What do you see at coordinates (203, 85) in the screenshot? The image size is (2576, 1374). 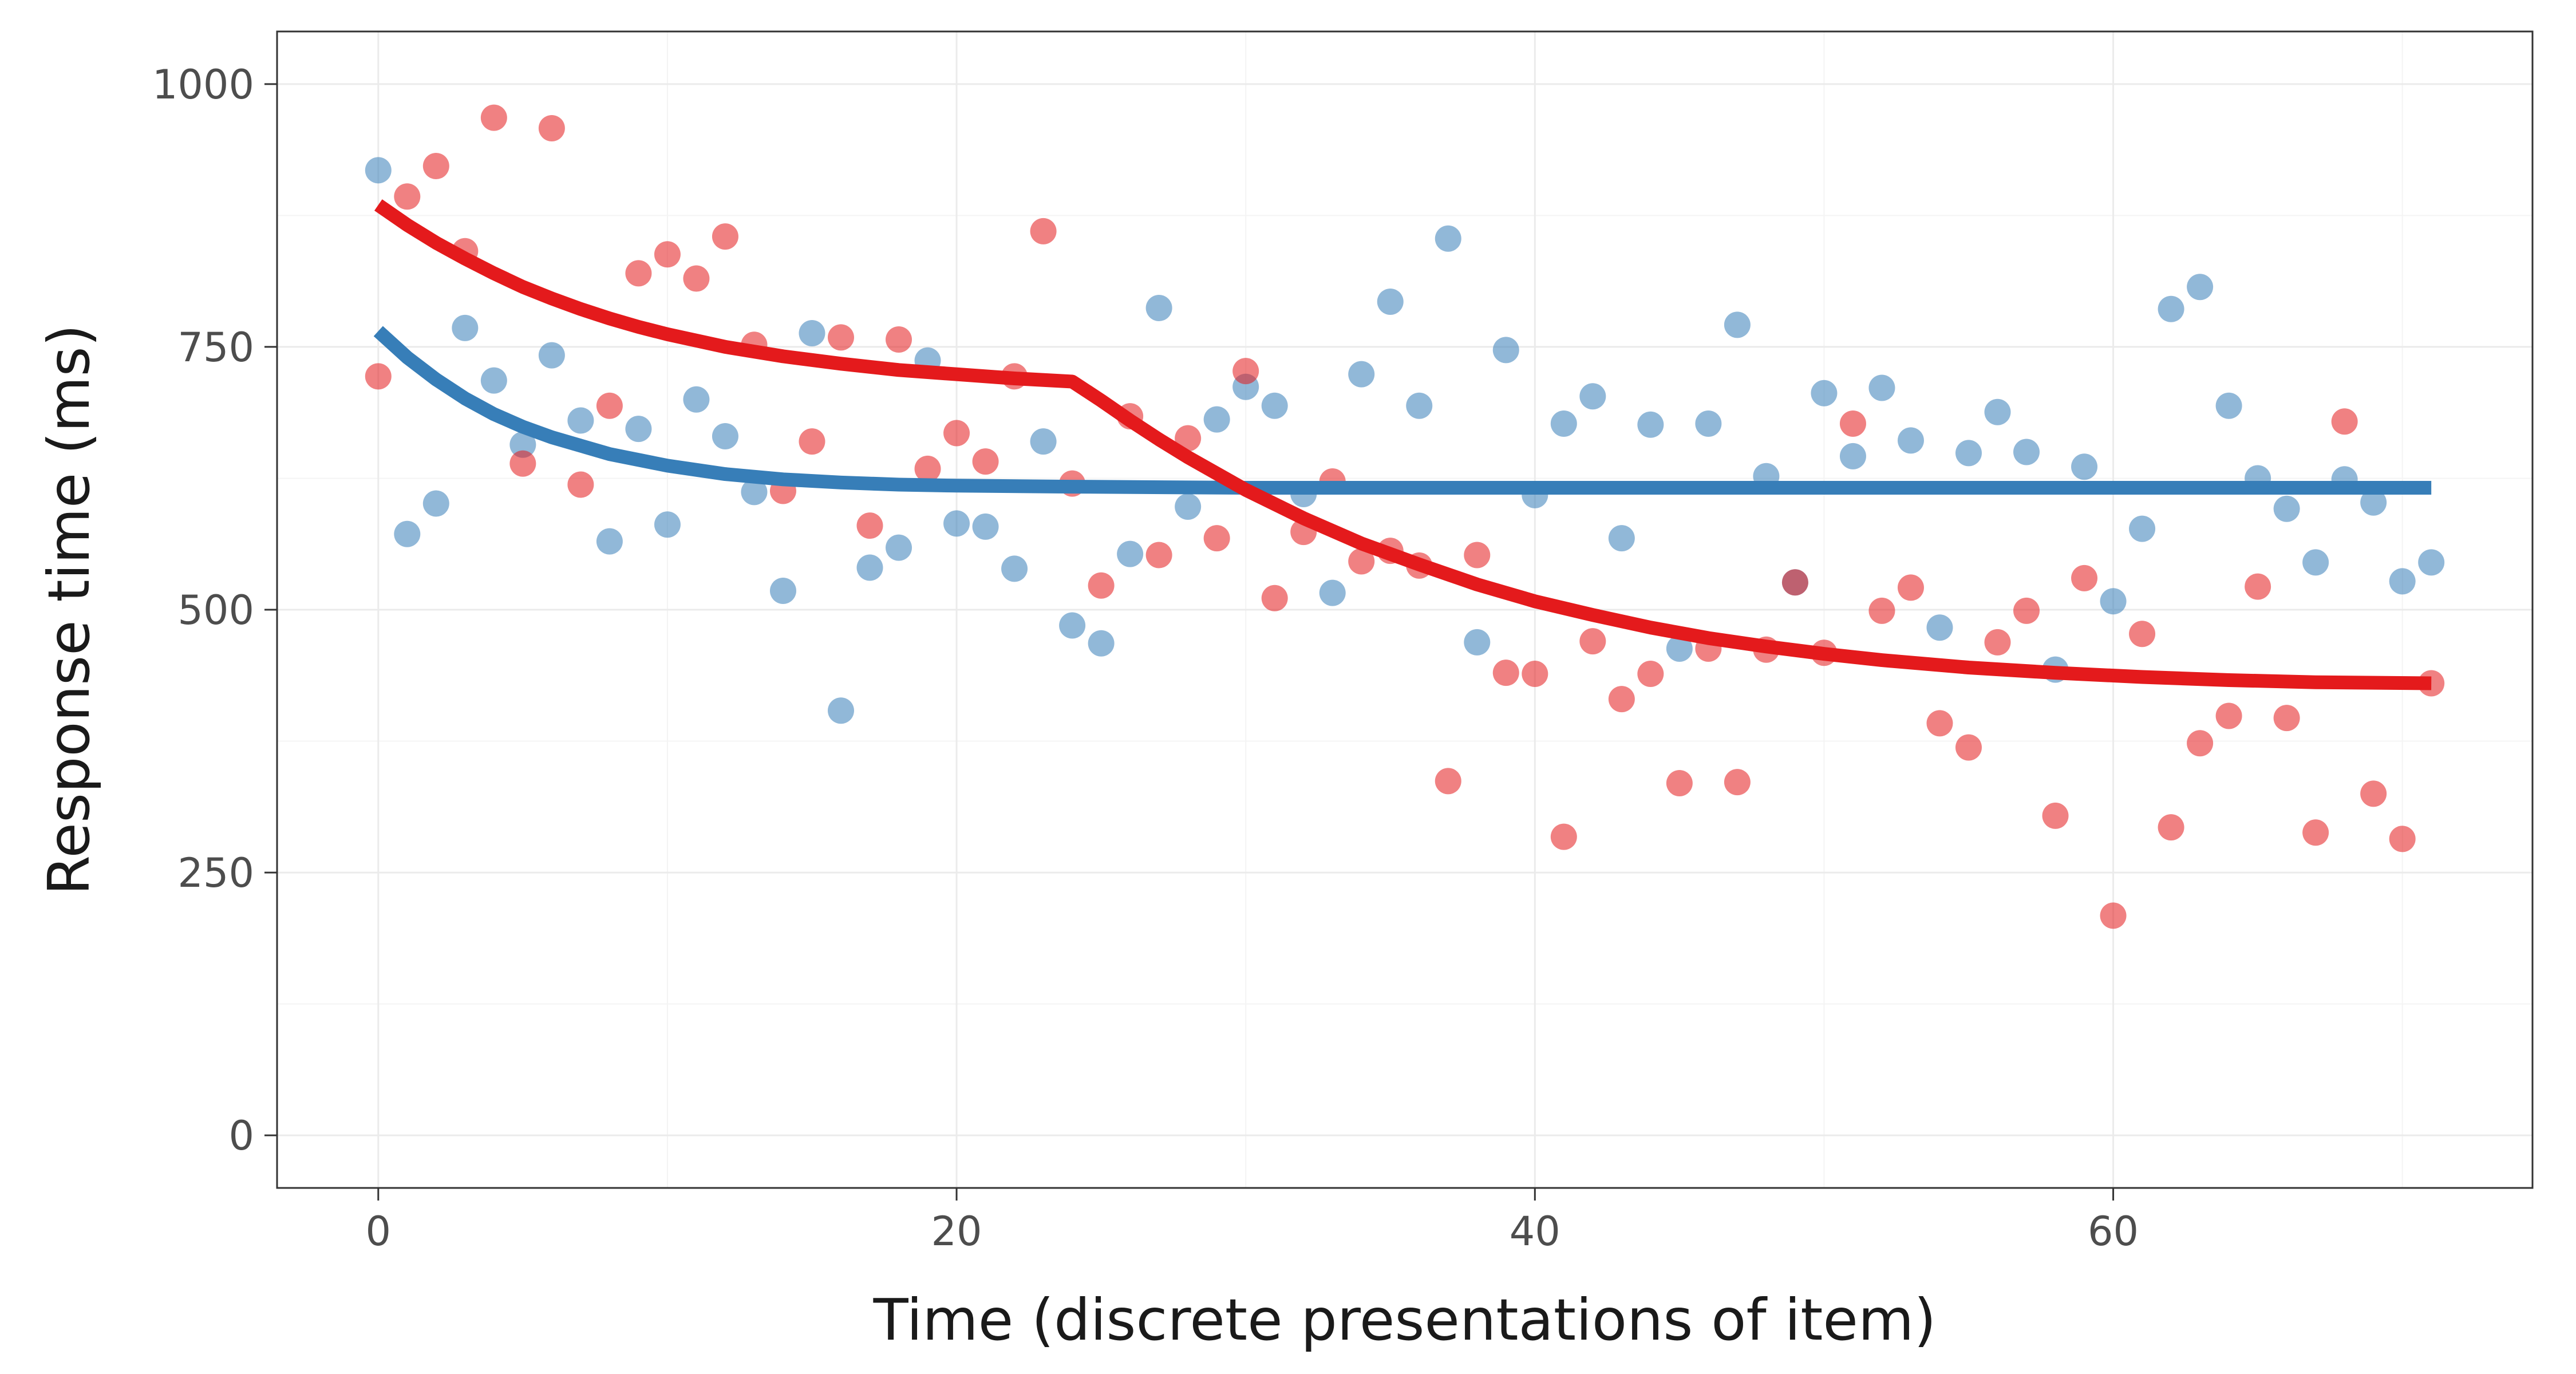 I see `y-tick-label: 1000` at bounding box center [203, 85].